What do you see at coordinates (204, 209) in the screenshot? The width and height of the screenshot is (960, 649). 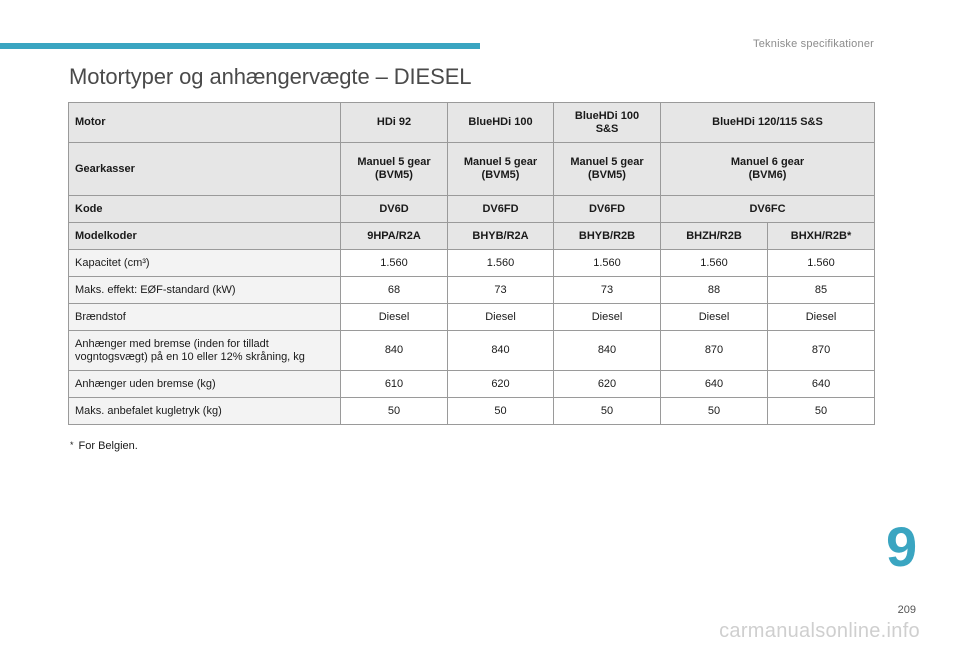 I see `row-label: Kode` at bounding box center [204, 209].